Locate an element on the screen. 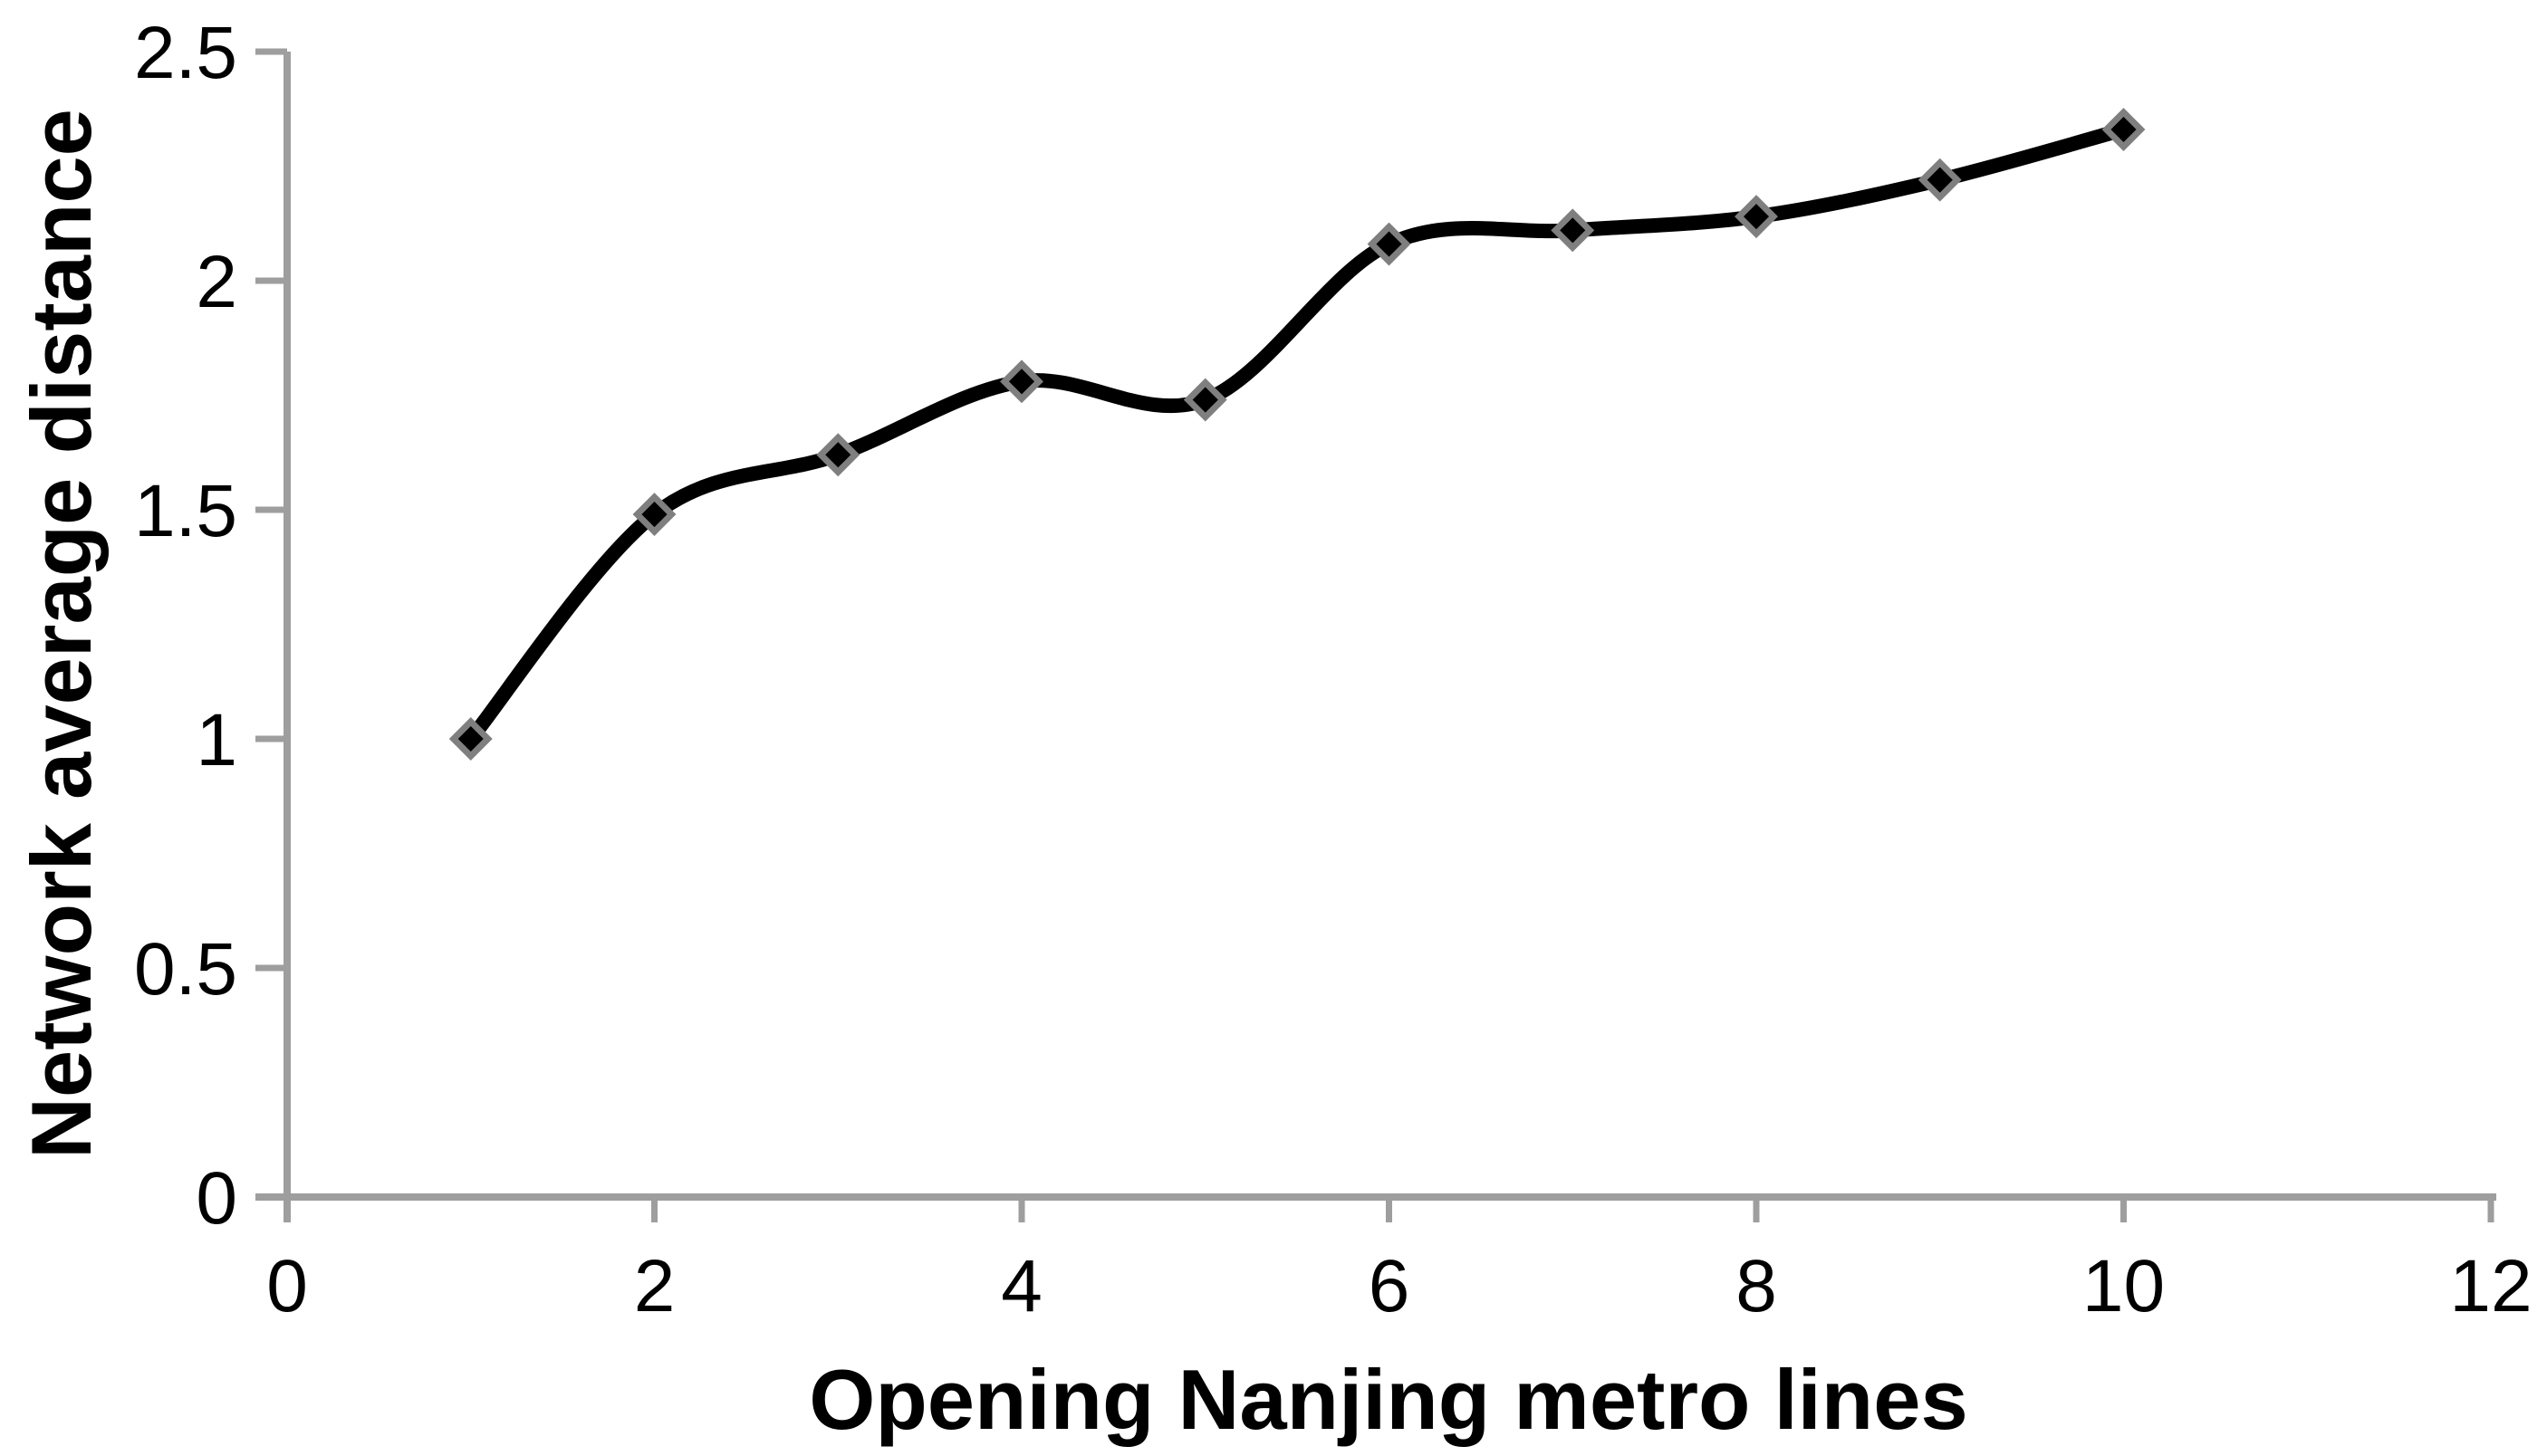 The height and width of the screenshot is (1456, 2547). x-tick-label: 0 is located at coordinates (287, 1286).